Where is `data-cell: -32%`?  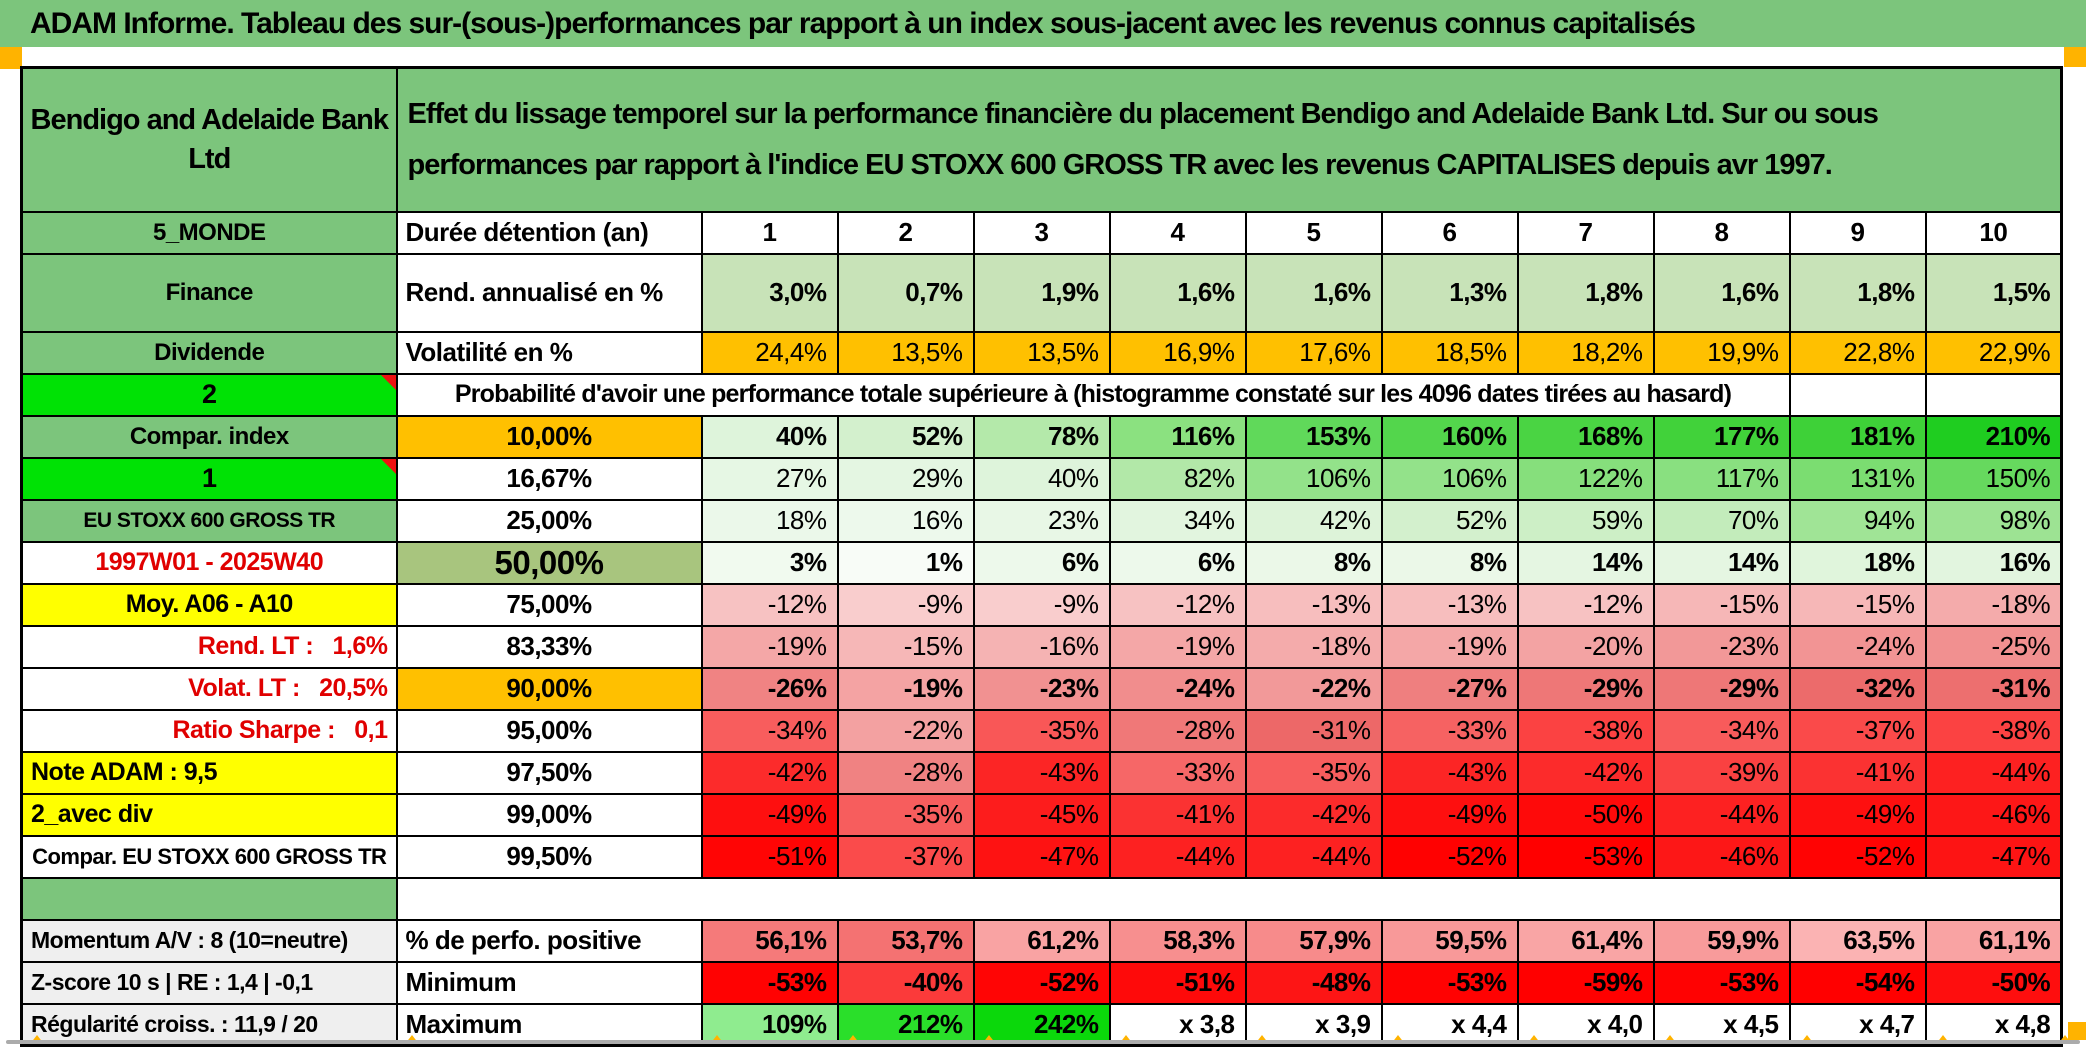
data-cell: -32% is located at coordinates (1857, 688).